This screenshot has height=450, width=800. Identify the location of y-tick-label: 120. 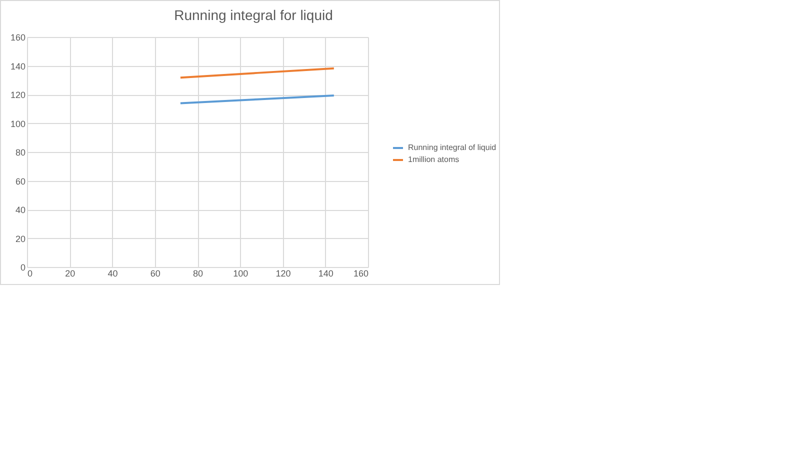
(18, 95).